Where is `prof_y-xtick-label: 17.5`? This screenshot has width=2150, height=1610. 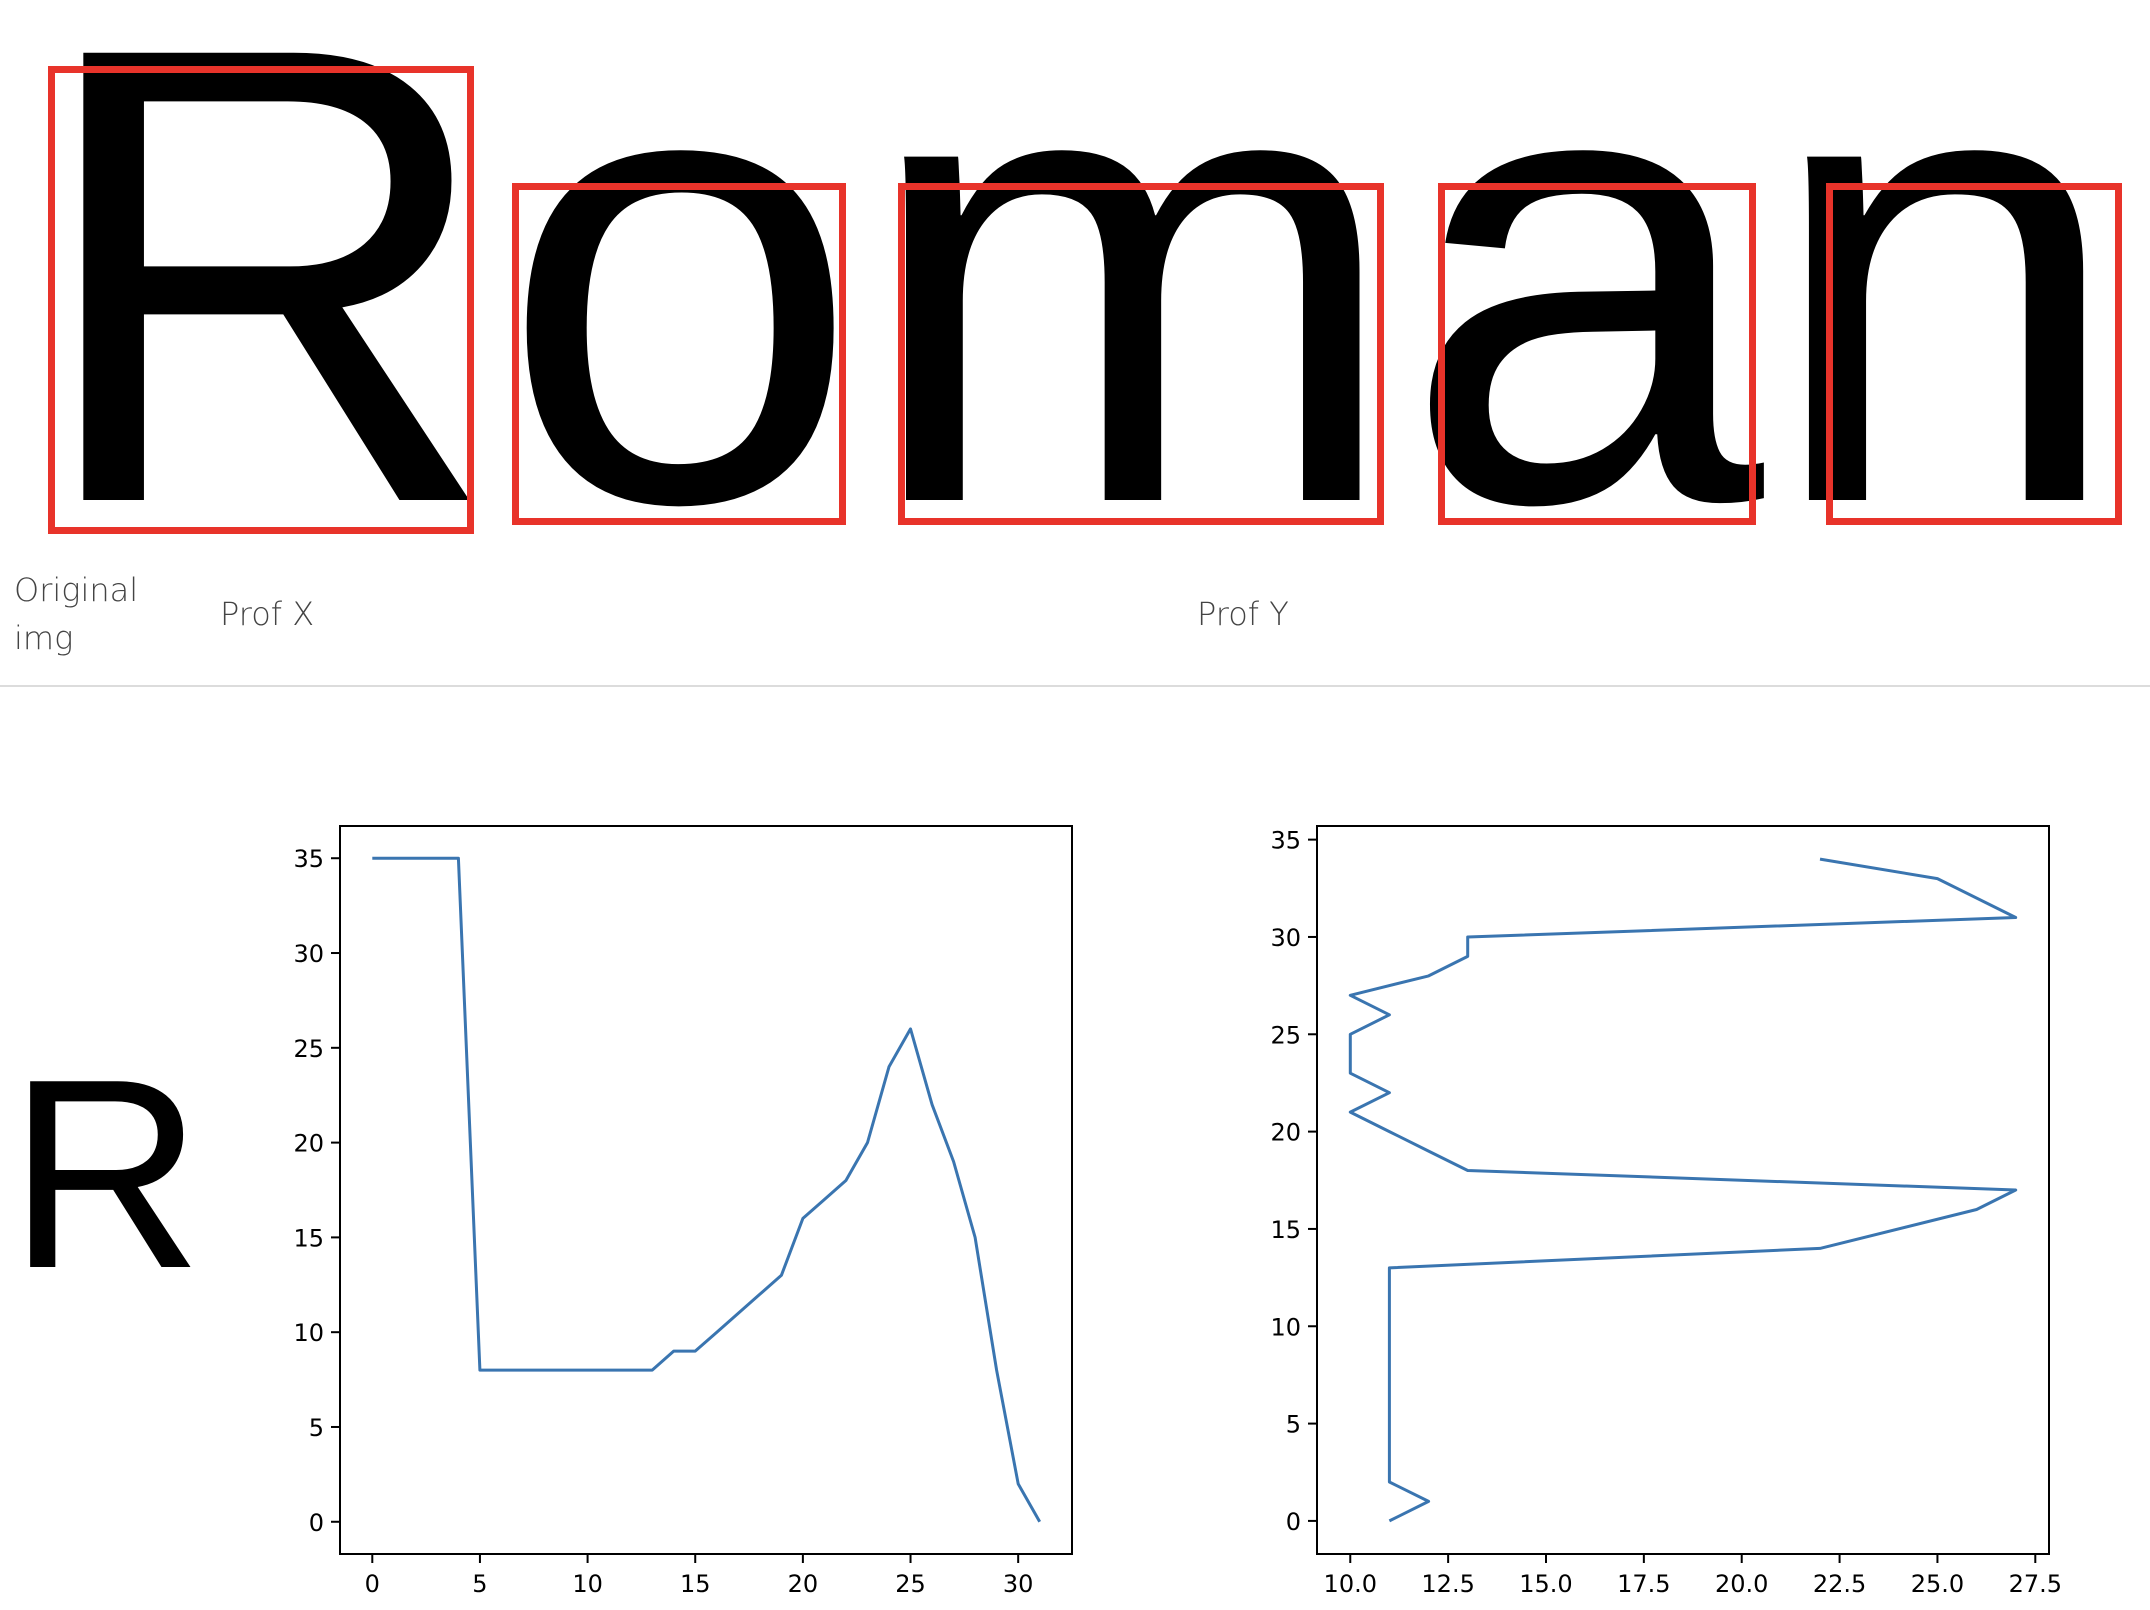 prof_y-xtick-label: 17.5 is located at coordinates (1643, 1584).